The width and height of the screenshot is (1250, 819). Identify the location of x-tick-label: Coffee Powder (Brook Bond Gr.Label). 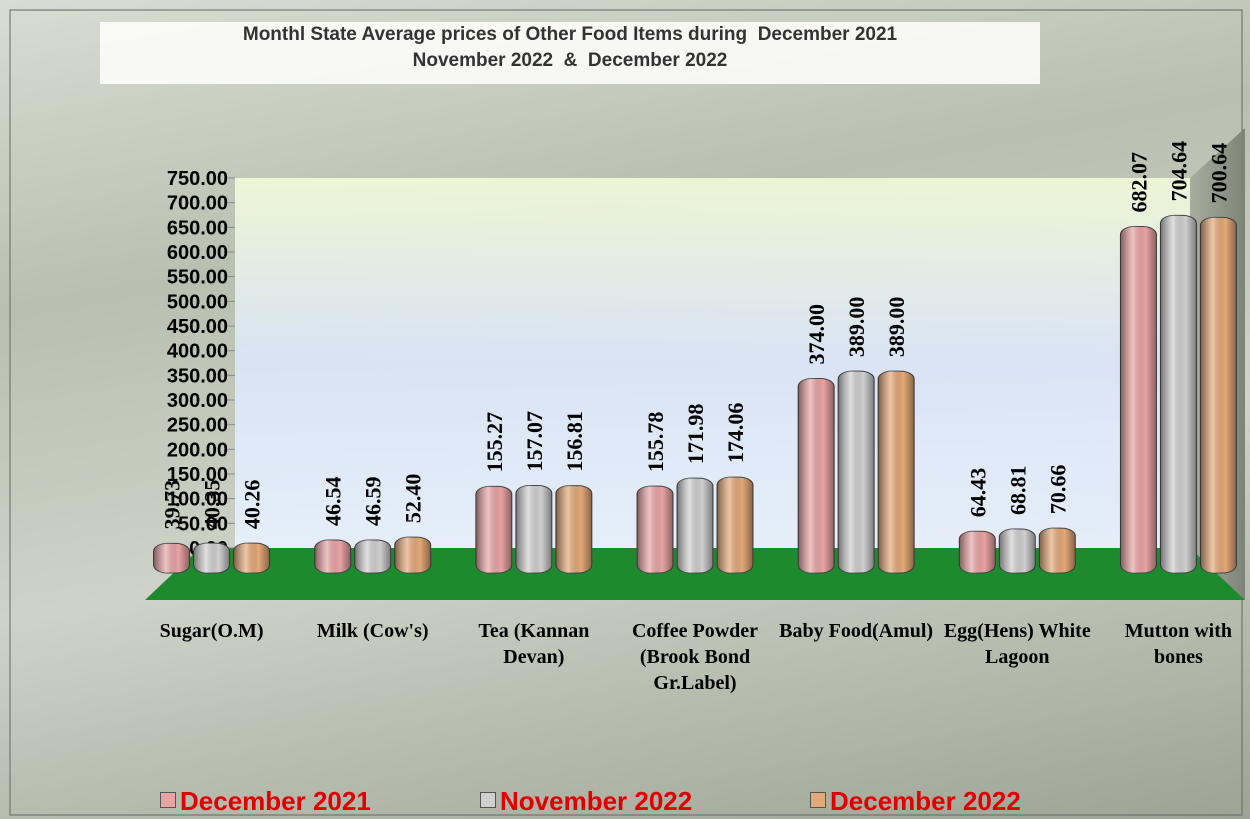
(695, 657).